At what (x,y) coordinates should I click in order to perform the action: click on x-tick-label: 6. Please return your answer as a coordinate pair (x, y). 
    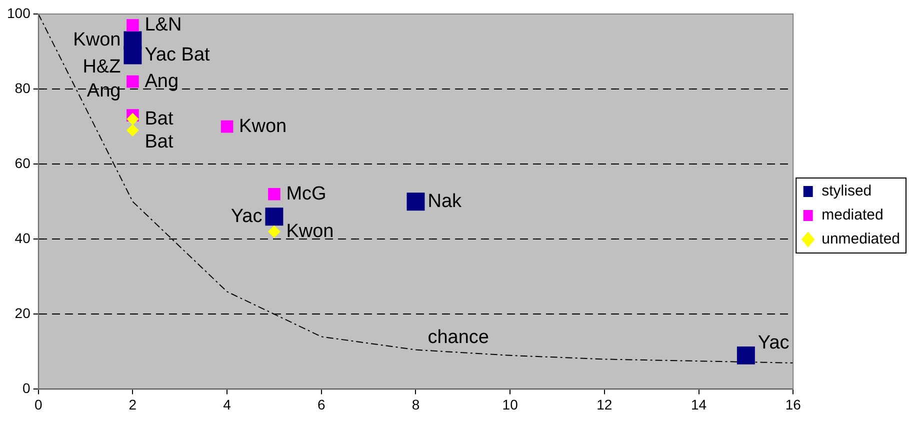
    Looking at the image, I should click on (321, 404).